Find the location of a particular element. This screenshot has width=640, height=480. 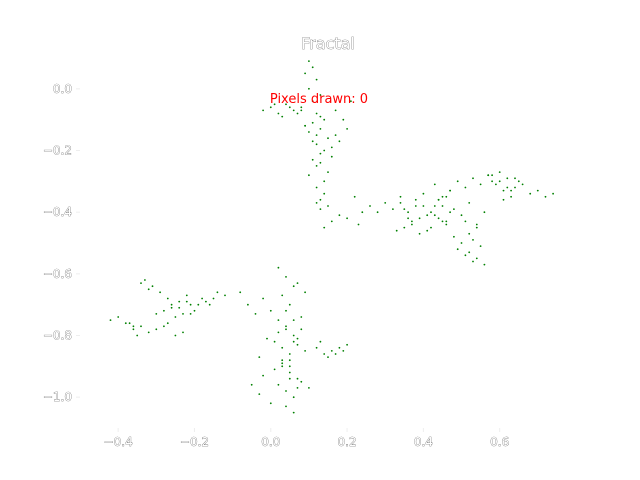

y-tick-label: −0.4 is located at coordinates (57, 212).